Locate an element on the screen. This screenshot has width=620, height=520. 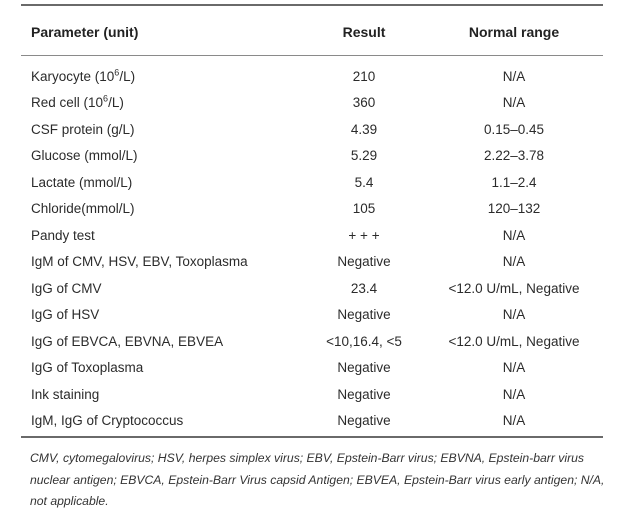
header-parameter: Parameter (unit) is located at coordinates (85, 31).